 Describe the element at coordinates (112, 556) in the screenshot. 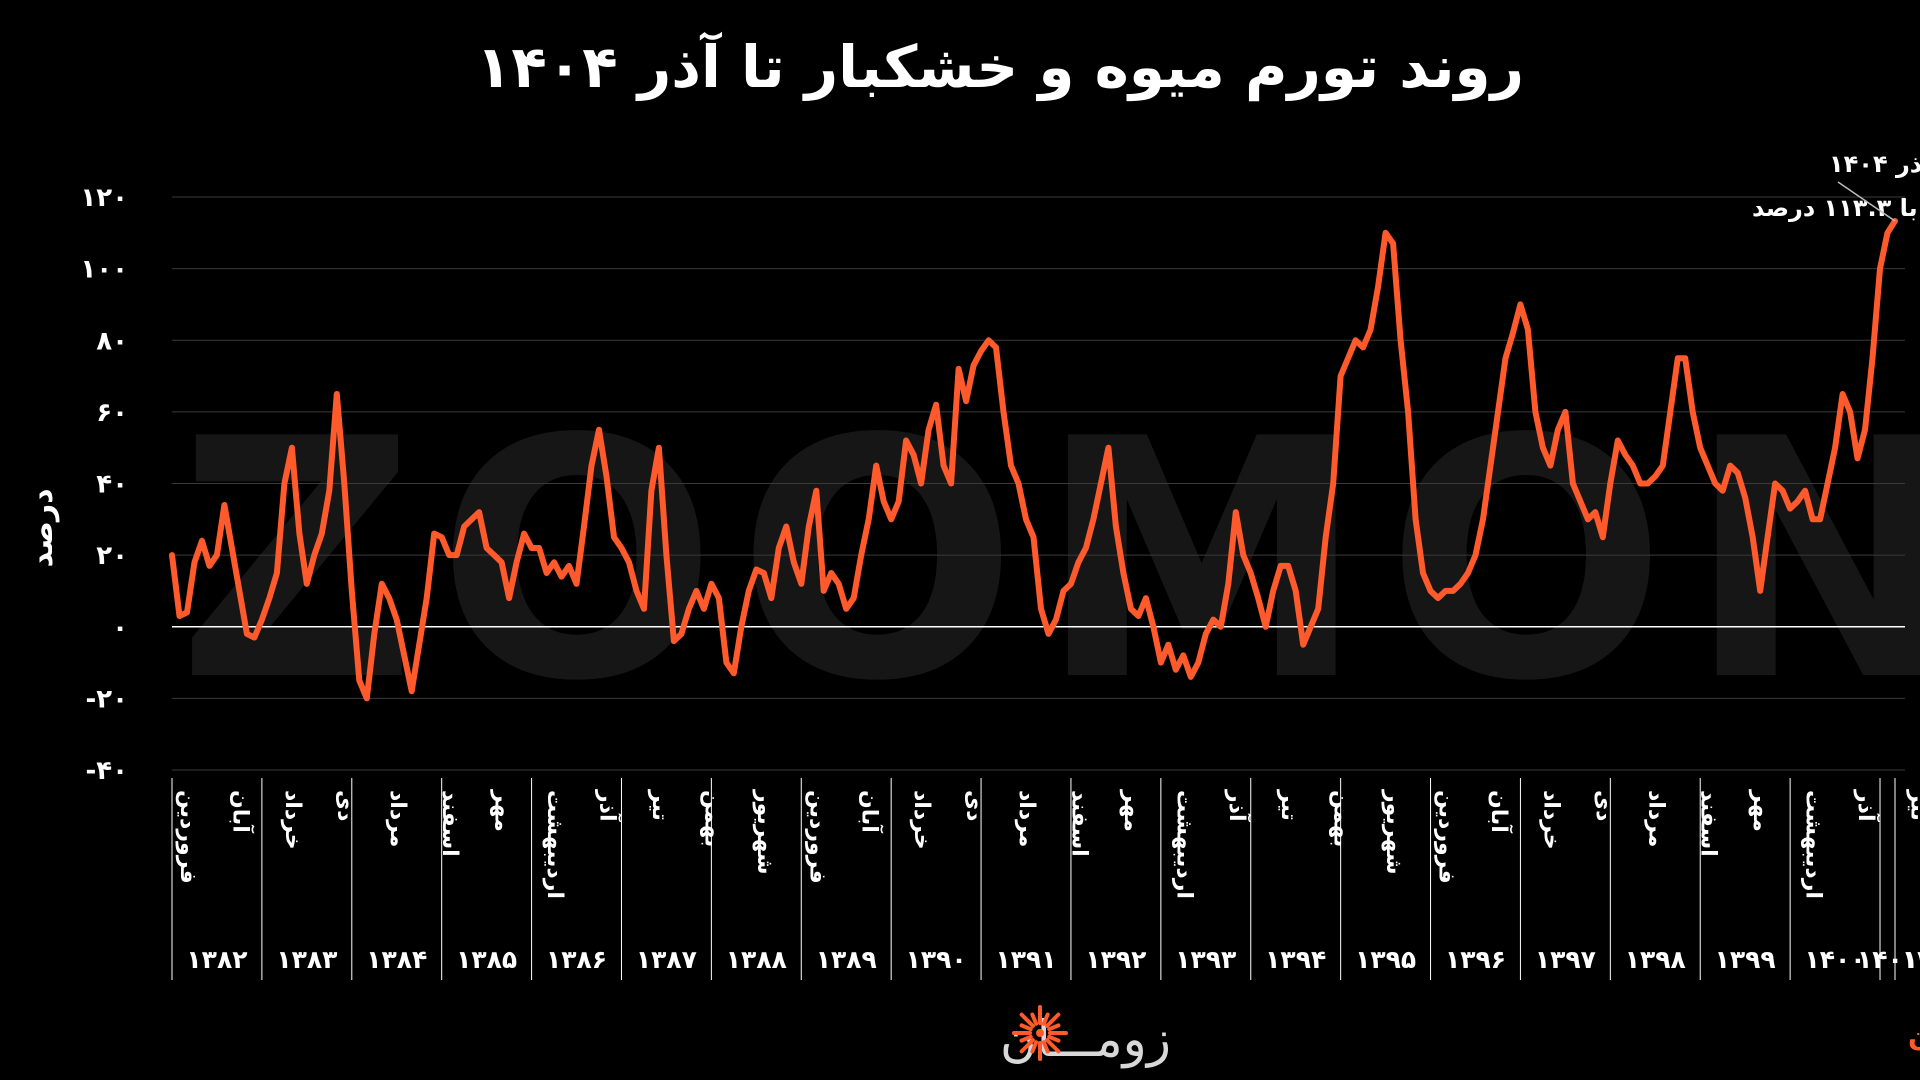

I see `y-tick-label: ۲۰` at that location.